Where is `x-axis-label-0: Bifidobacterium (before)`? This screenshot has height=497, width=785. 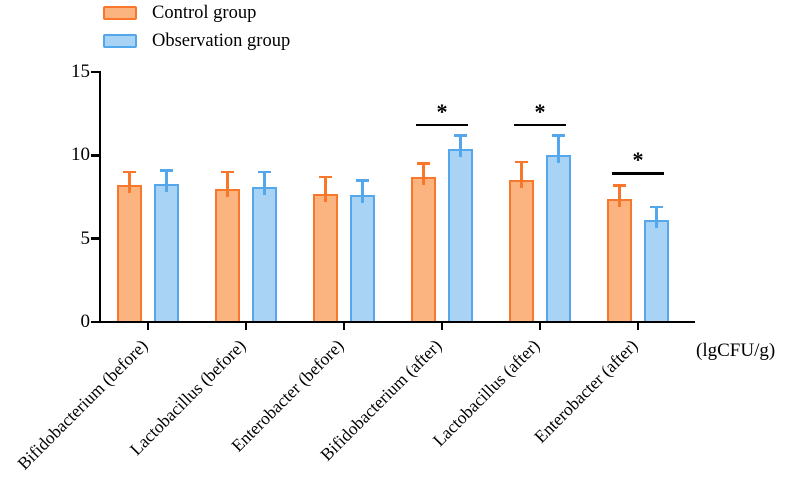 x-axis-label-0: Bifidobacterium (before) is located at coordinates (82, 404).